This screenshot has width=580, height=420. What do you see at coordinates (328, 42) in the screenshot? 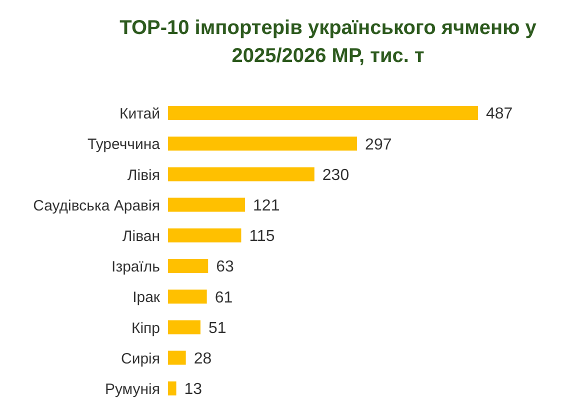
I see `chart-title: TOP-10 імпортерів українського ячменю у 2025/2026 МР, тис. т` at bounding box center [328, 42].